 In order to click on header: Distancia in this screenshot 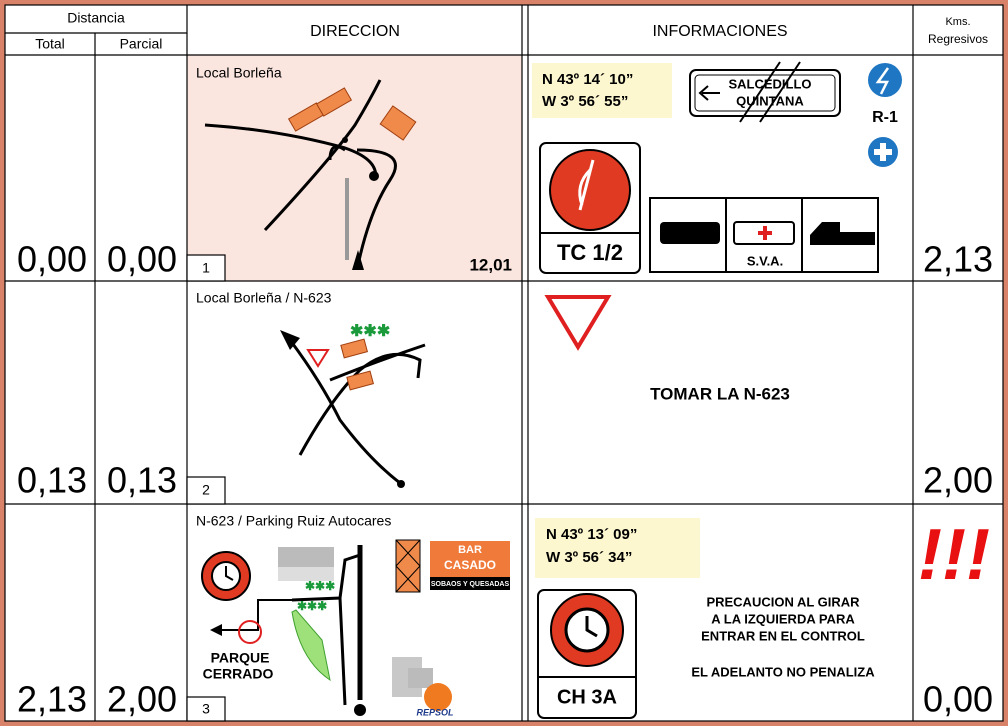, I will do `click(96, 18)`.